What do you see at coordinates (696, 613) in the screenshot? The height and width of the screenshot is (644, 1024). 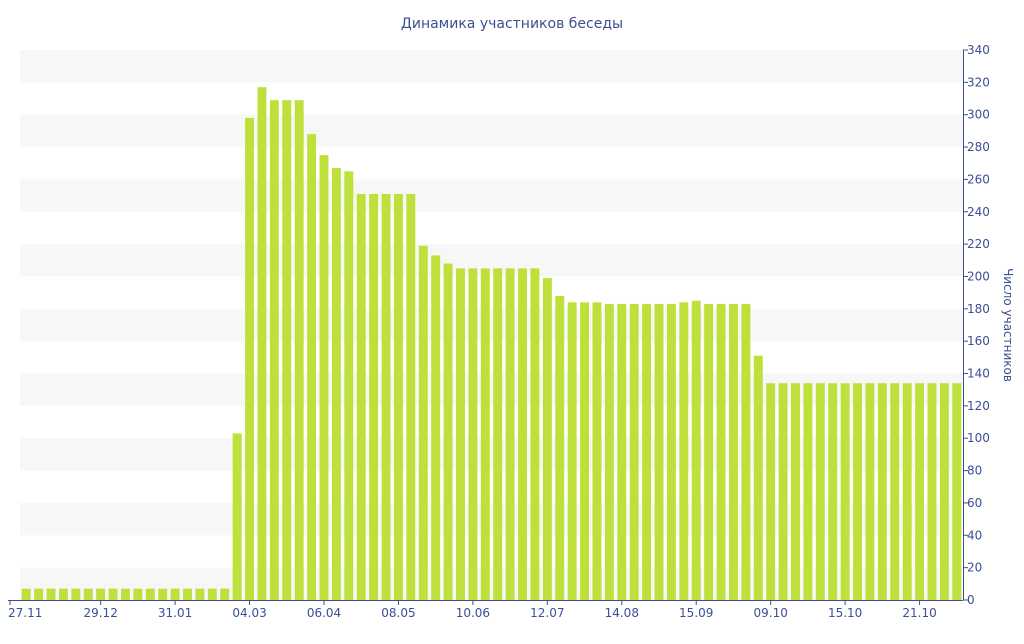 I see `x-tick-label: 15.09` at bounding box center [696, 613].